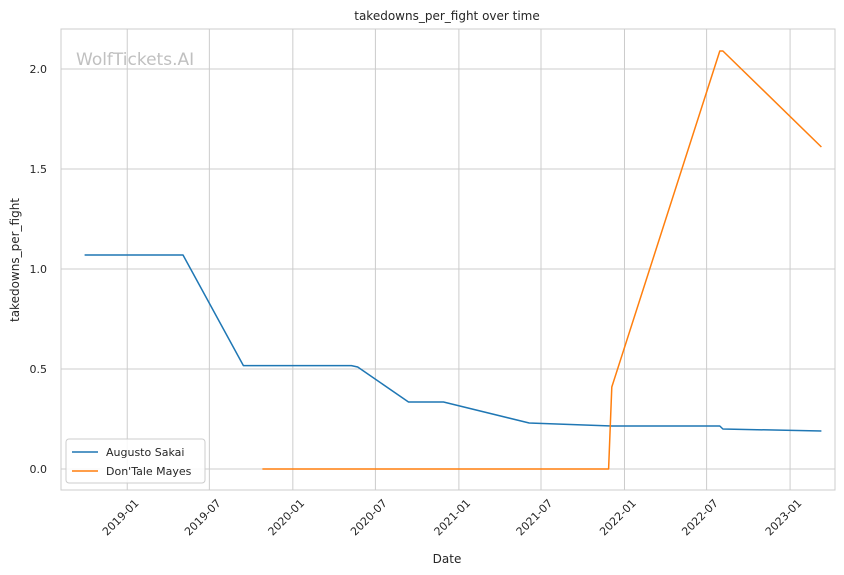  Describe the element at coordinates (145, 452) in the screenshot. I see `legend-label-0: Augusto Sakai` at that location.